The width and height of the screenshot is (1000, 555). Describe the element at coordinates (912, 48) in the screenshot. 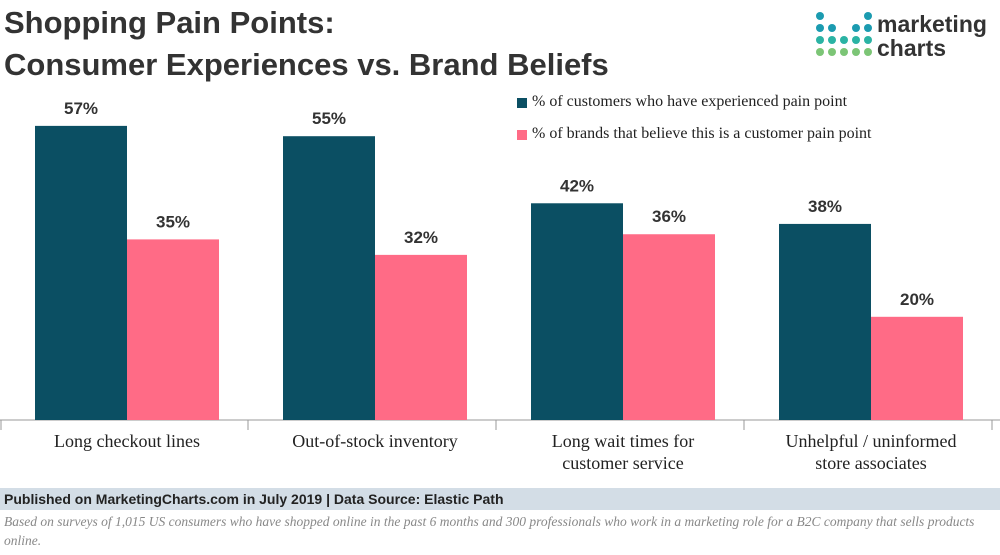

I see `logo-text: charts` at that location.